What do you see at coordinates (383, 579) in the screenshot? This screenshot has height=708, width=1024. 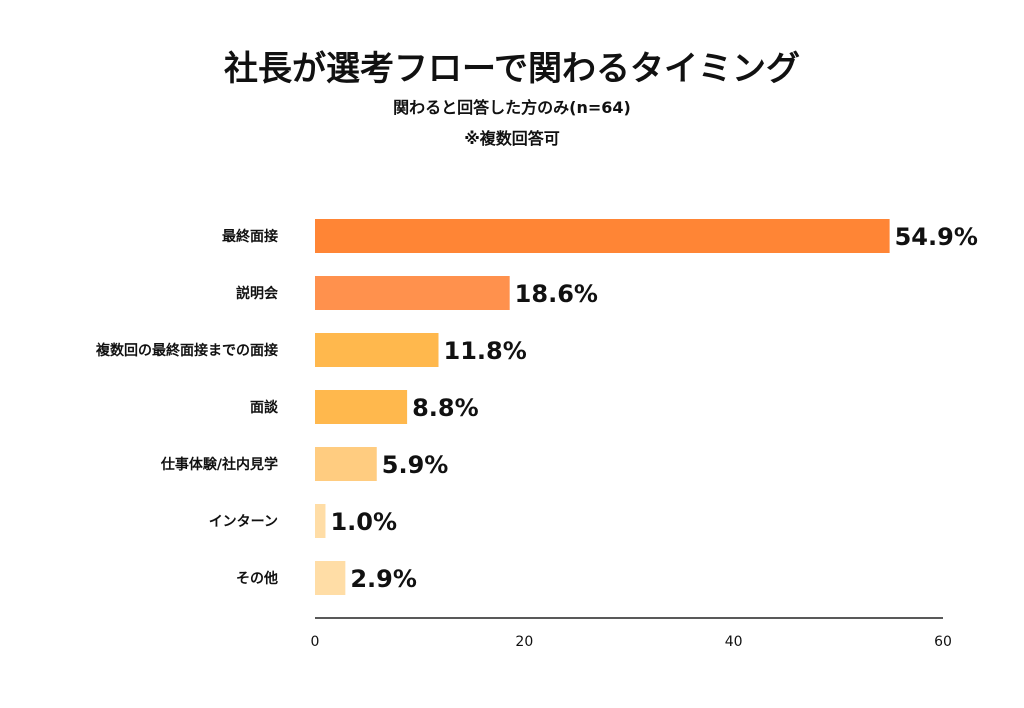 I see `value-label: 2.9%` at bounding box center [383, 579].